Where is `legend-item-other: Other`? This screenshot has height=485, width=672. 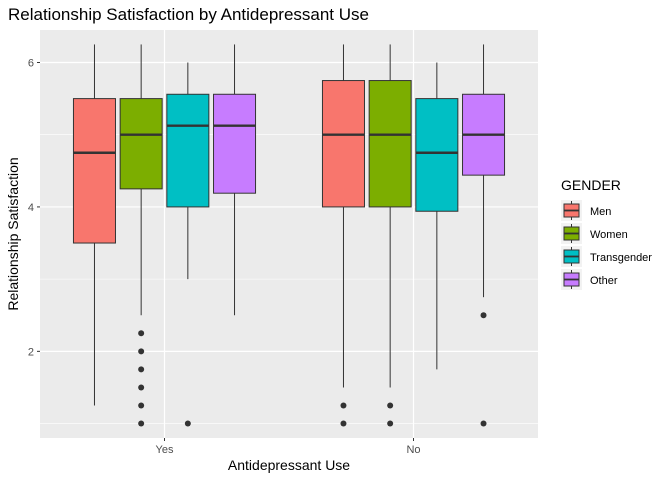 legend-item-other: Other is located at coordinates (589, 279).